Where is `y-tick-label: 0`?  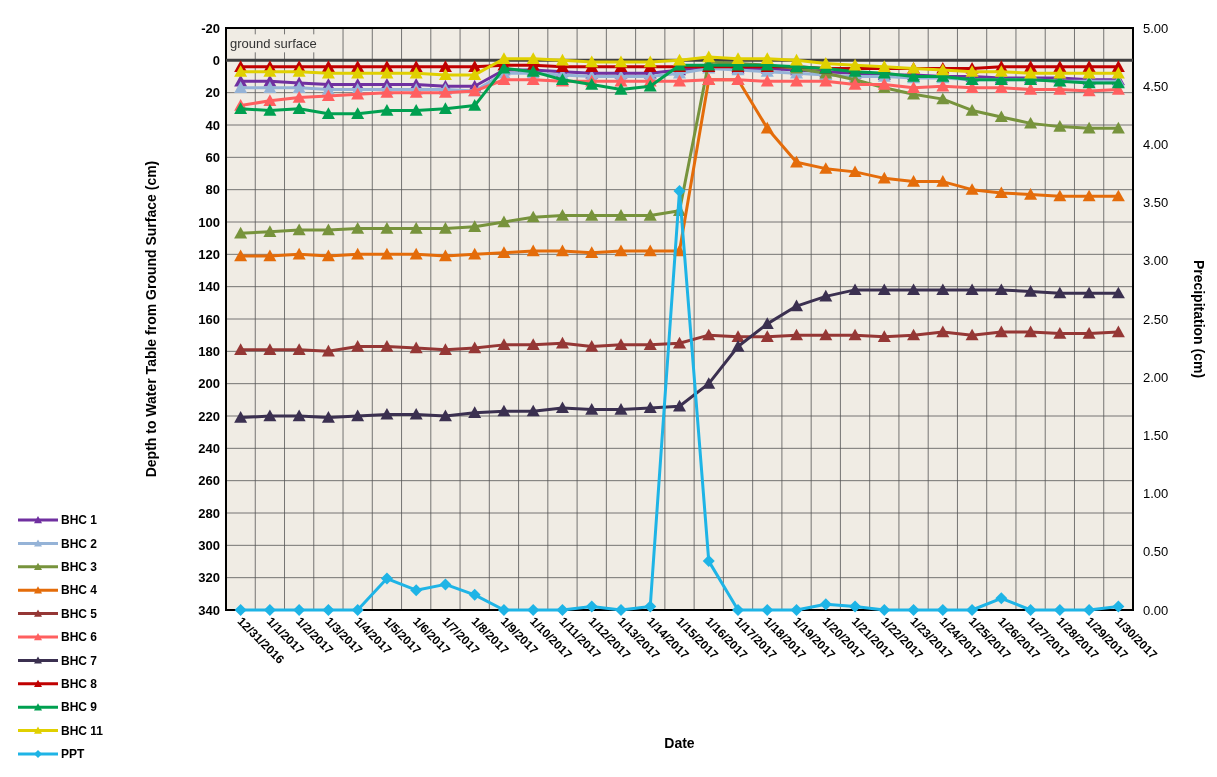 y-tick-label: 0 is located at coordinates (216, 60).